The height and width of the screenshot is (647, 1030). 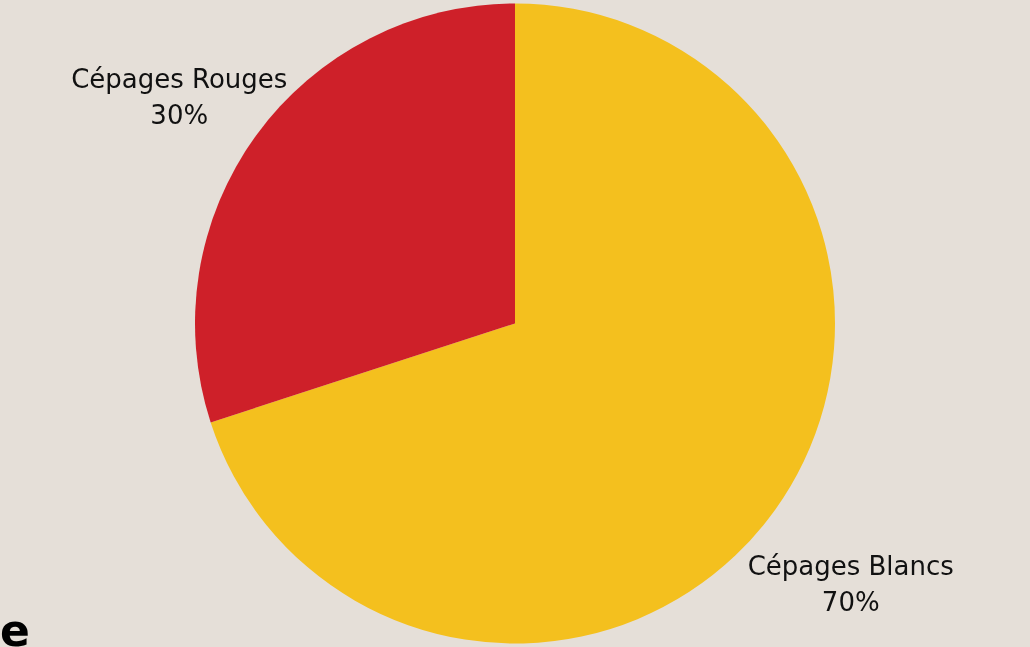 I want to click on data-label: 30%, so click(x=179, y=114).